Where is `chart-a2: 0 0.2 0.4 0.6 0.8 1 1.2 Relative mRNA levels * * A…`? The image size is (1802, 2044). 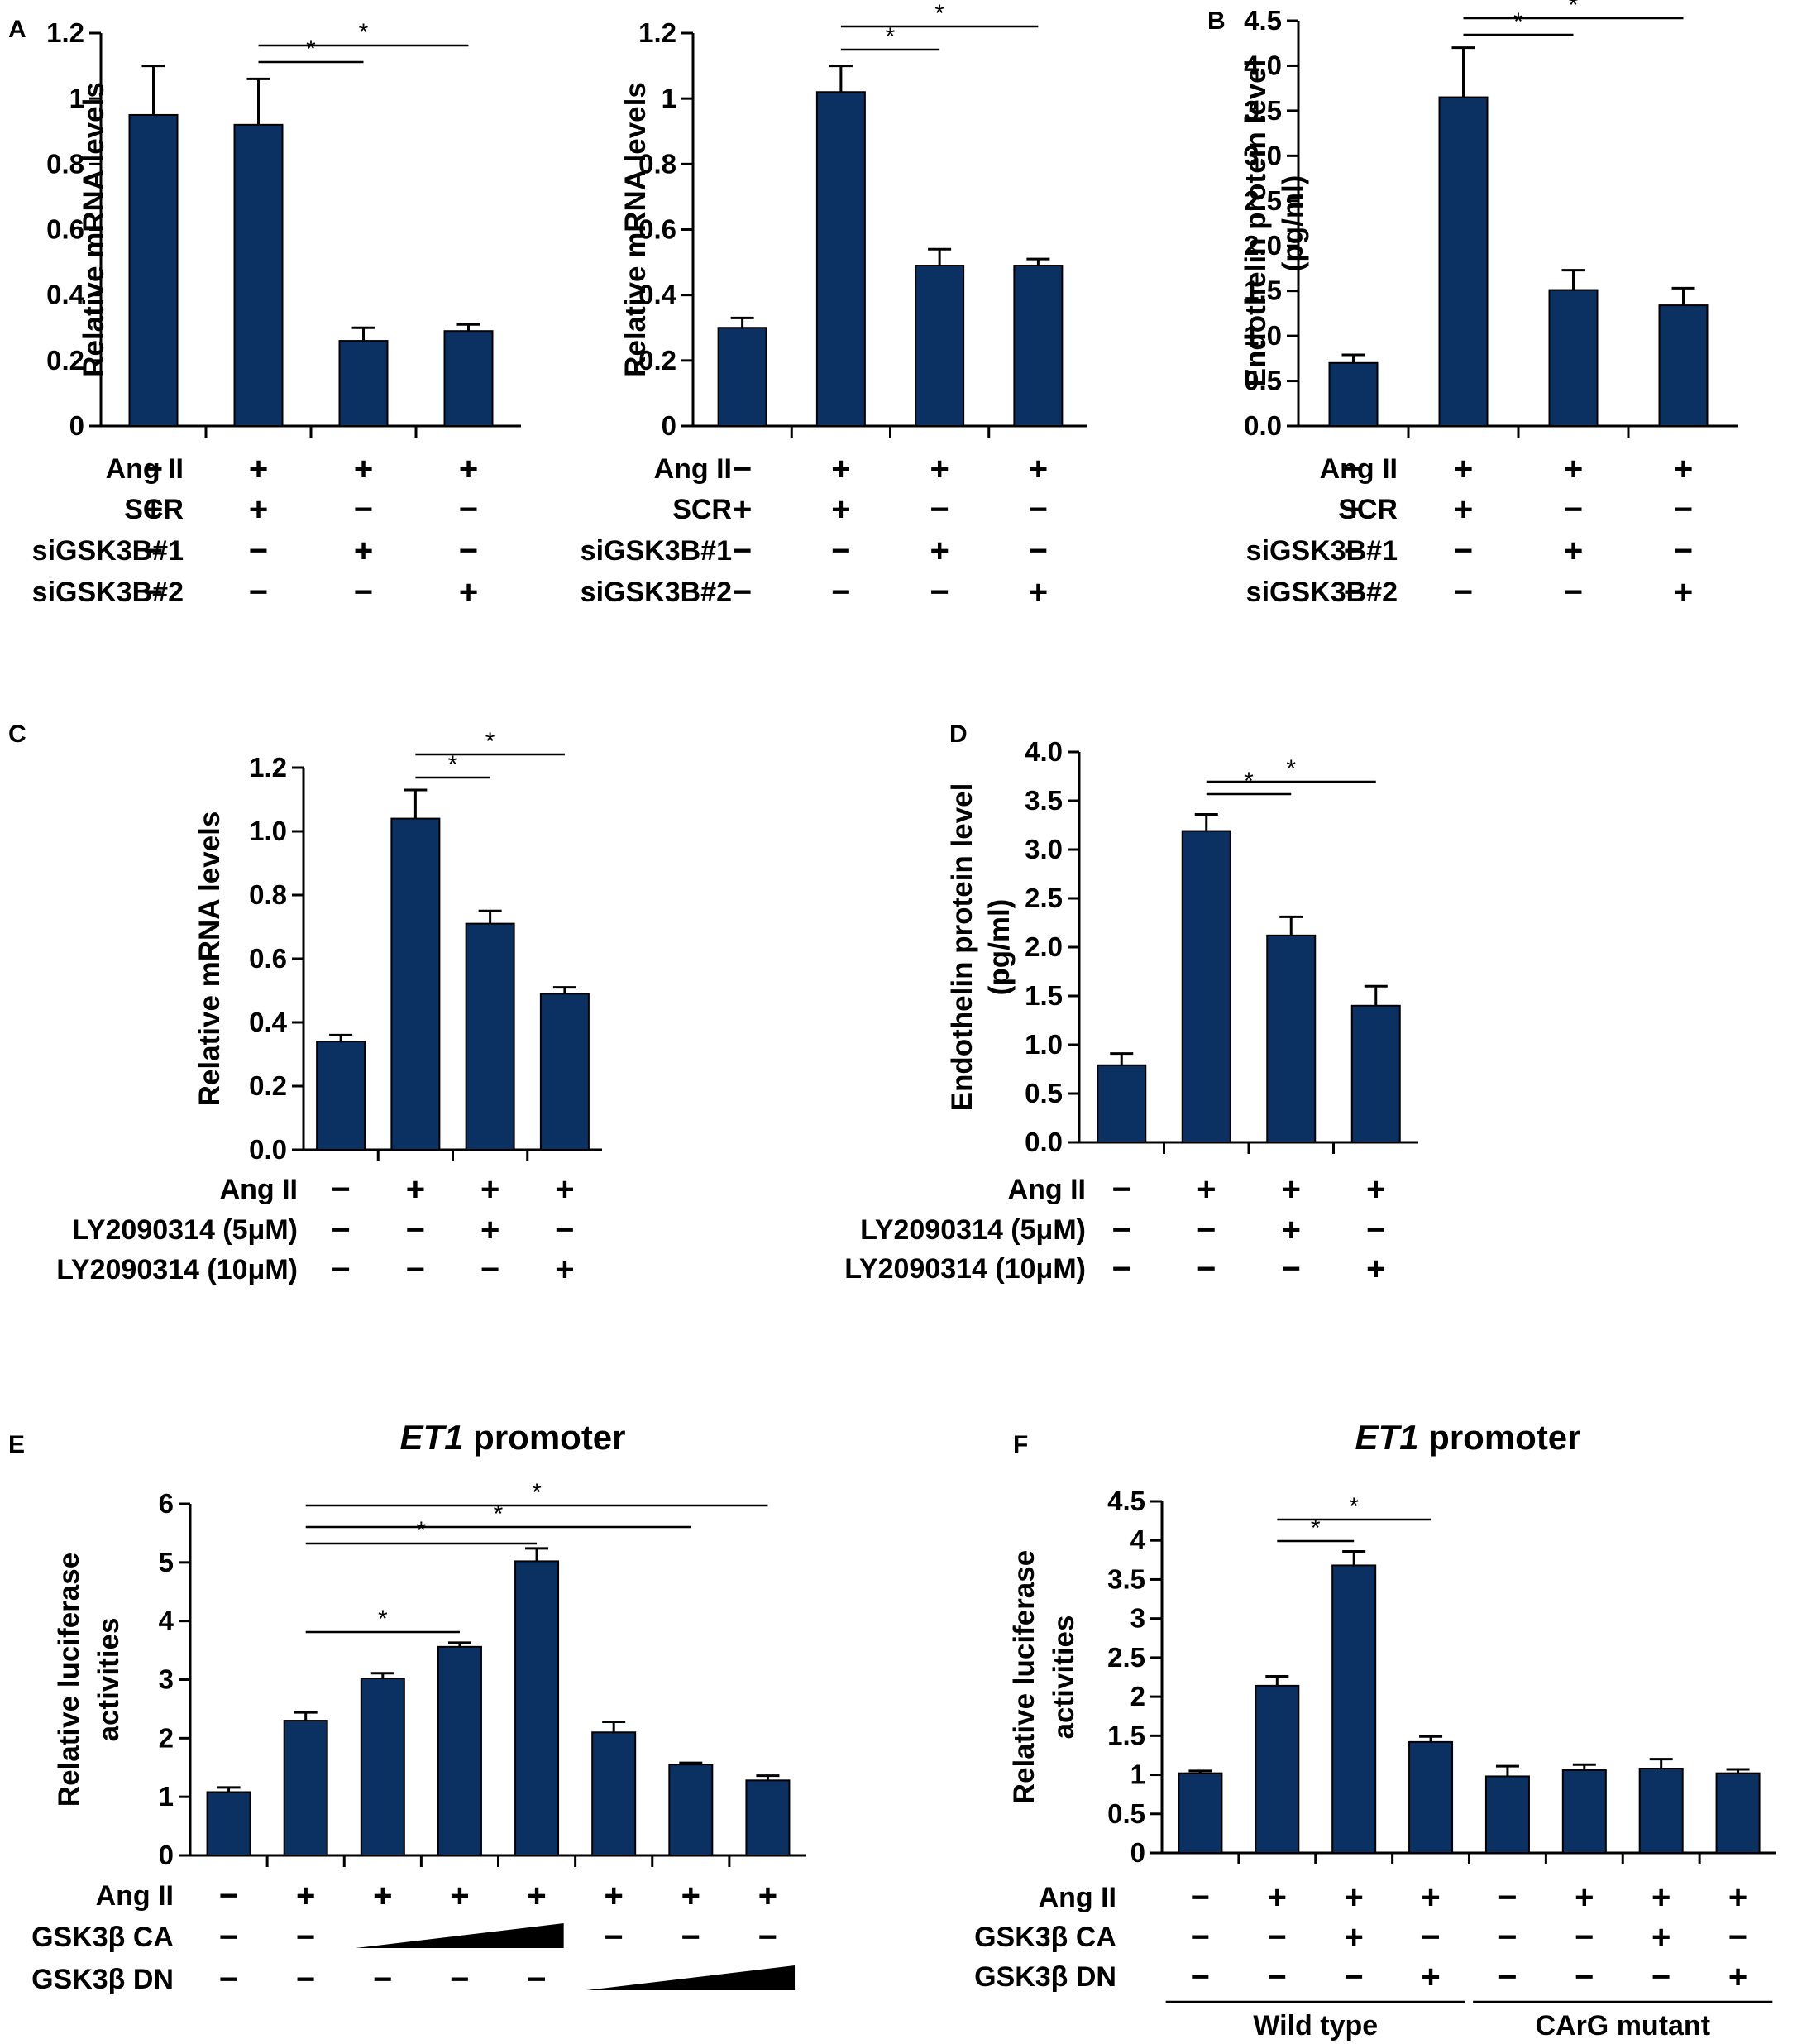
chart-a2: 0 0.2 0.4 0.6 0.8 1 1.2 Relative mRNA levels * * A… is located at coordinates (834, 305).